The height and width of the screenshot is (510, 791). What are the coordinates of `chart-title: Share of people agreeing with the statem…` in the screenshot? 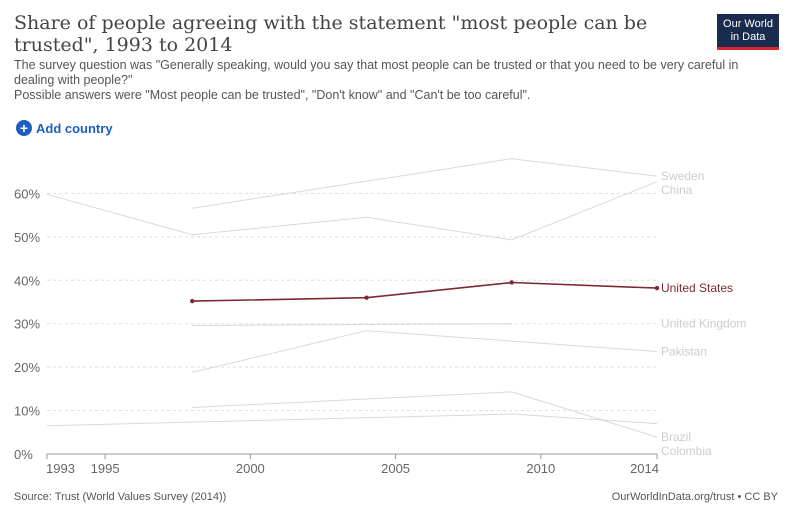 It's located at (331, 34).